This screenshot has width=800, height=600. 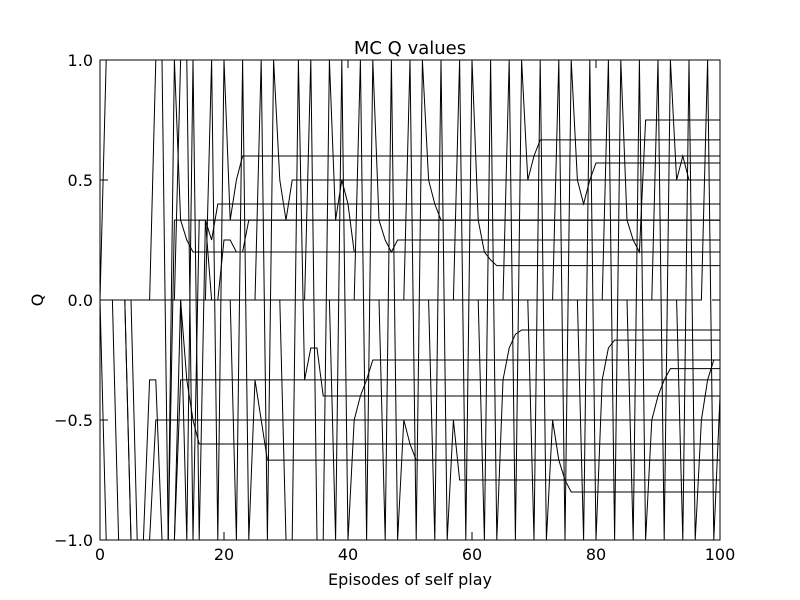 I want to click on x-tick-label-0: 0, so click(x=100, y=554).